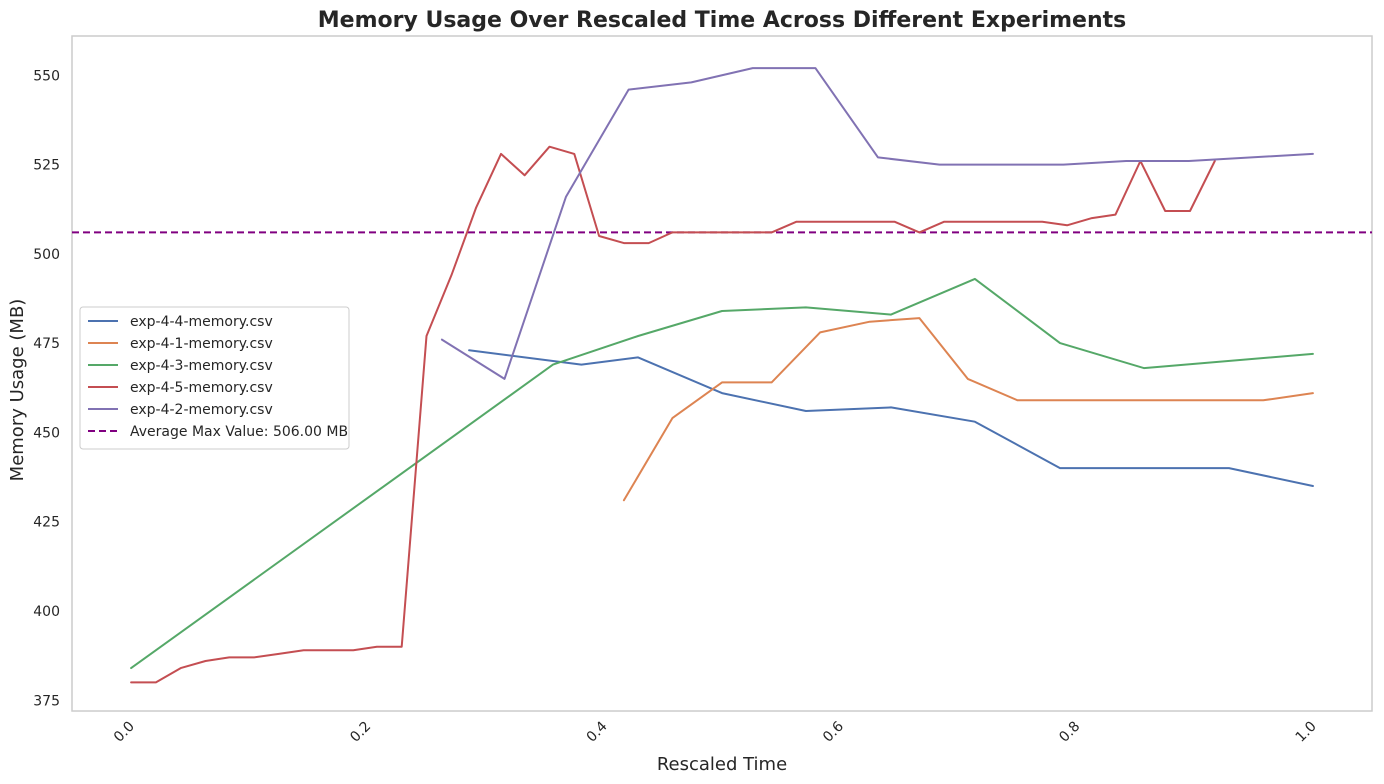 The image size is (1384, 784). Describe the element at coordinates (201, 344) in the screenshot. I see `legend-entry-label: exp-4-1-memory.csv` at that location.